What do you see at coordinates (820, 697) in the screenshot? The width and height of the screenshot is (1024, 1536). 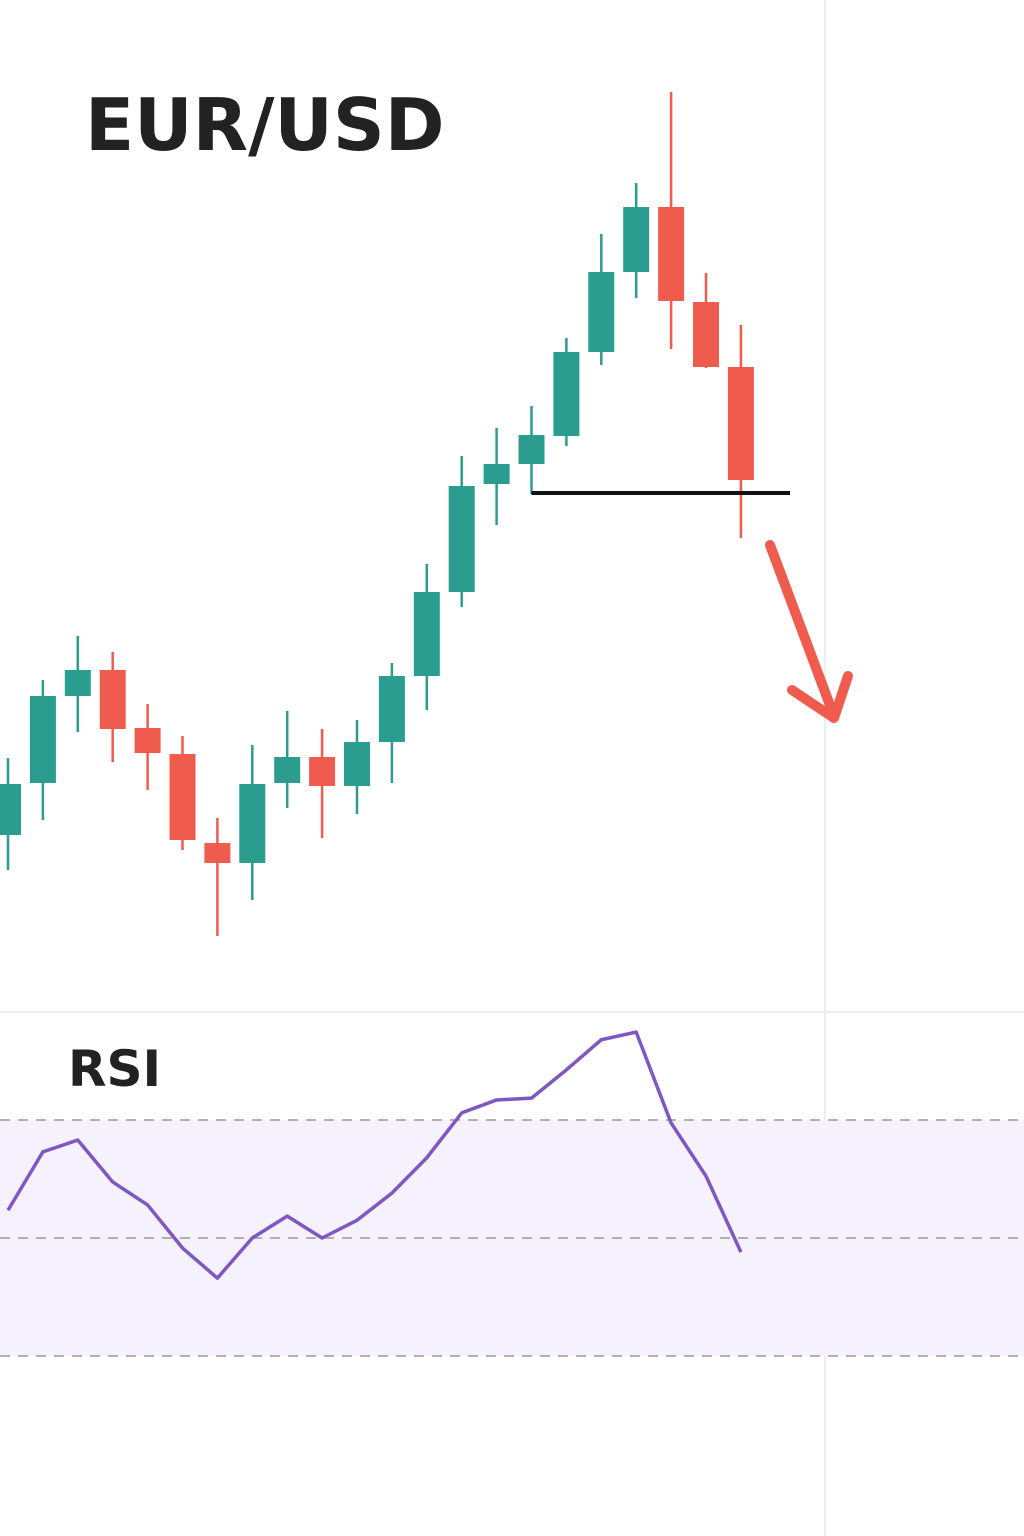 I see `arrow-head` at bounding box center [820, 697].